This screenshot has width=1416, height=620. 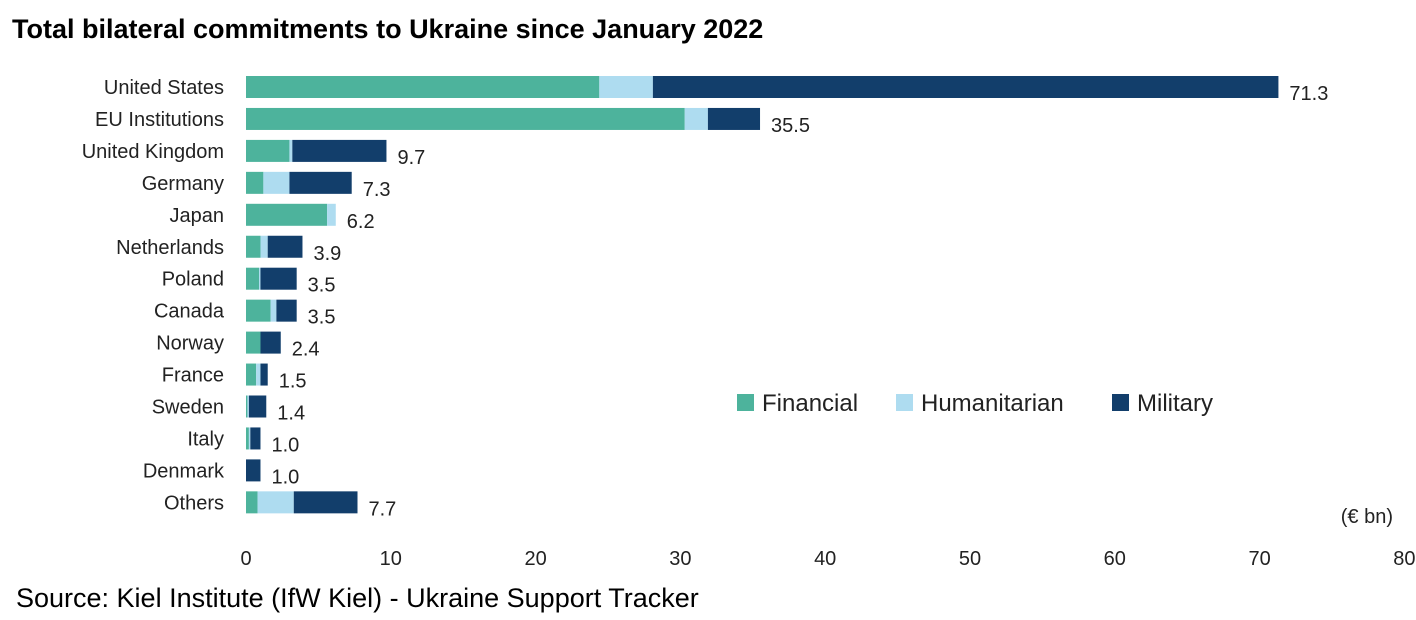 What do you see at coordinates (293, 382) in the screenshot?
I see `value-label-france: 1.5` at bounding box center [293, 382].